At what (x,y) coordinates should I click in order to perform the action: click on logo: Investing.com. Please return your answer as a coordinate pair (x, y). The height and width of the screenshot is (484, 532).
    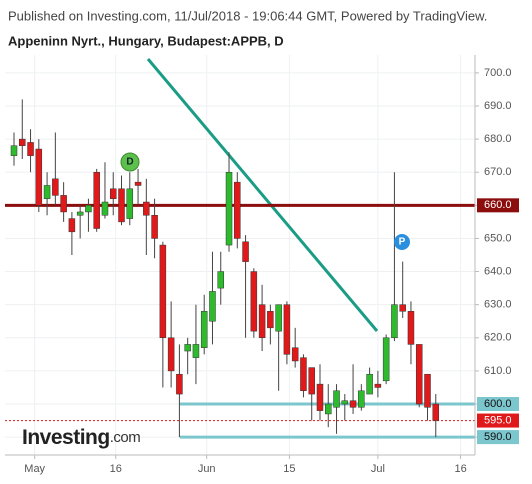
    Looking at the image, I should click on (81, 437).